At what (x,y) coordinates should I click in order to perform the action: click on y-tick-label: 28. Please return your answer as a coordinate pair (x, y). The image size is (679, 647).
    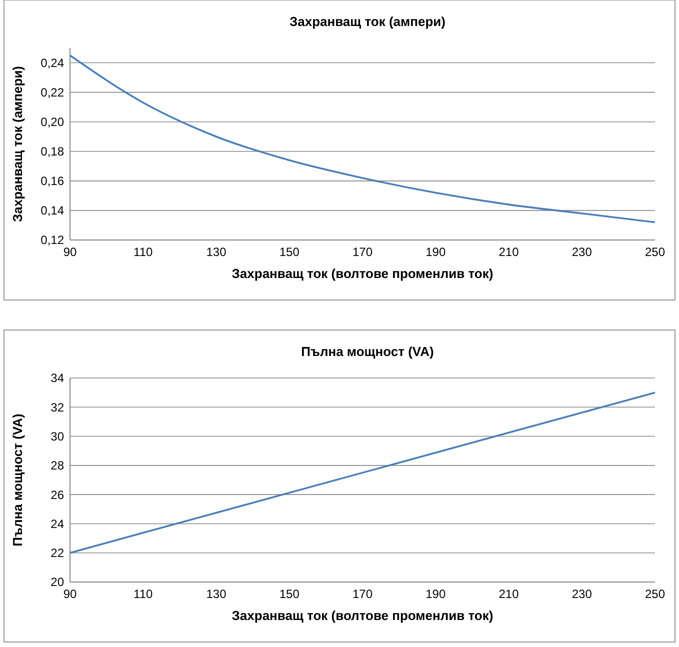
    Looking at the image, I should click on (57, 465).